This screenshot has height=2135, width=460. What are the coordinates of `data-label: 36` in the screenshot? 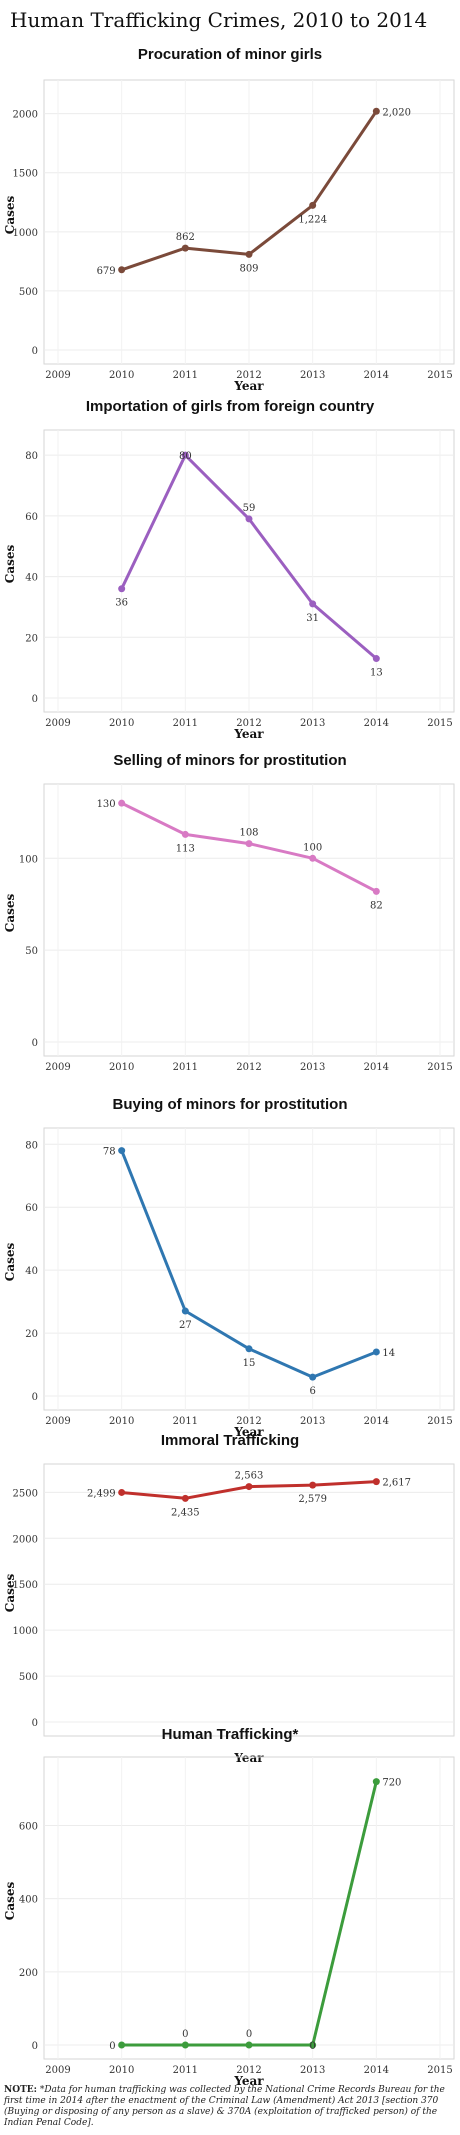 It's located at (121, 603).